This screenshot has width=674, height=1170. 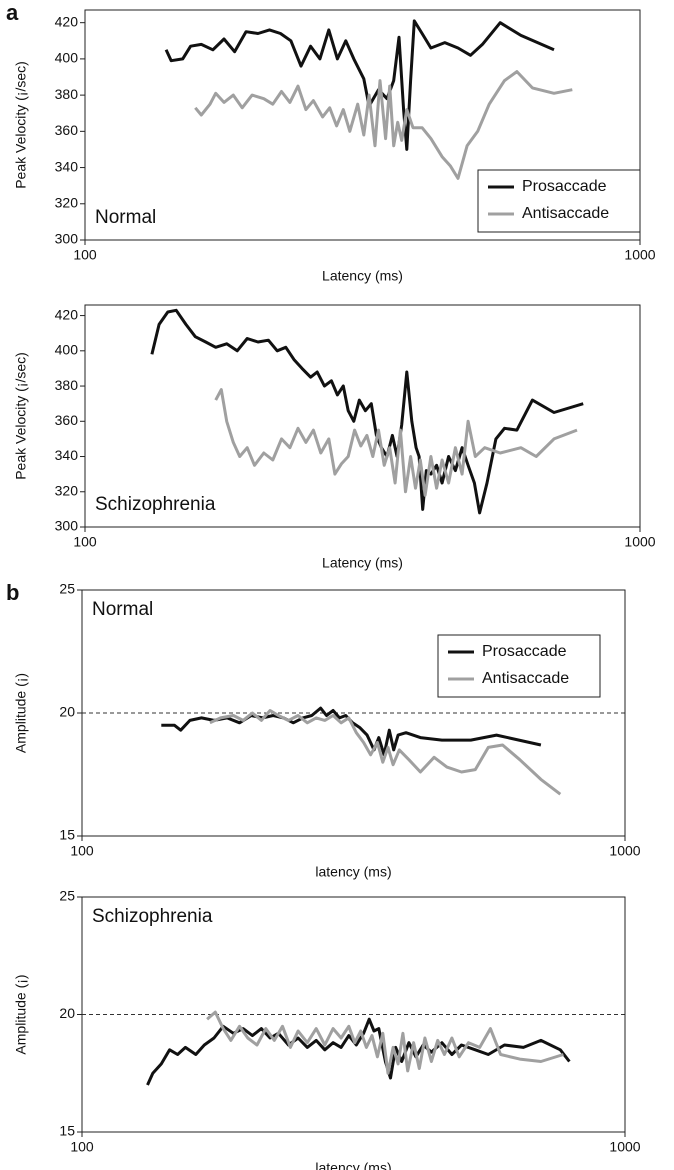 What do you see at coordinates (12, 592) in the screenshot?
I see `panel-label: b` at bounding box center [12, 592].